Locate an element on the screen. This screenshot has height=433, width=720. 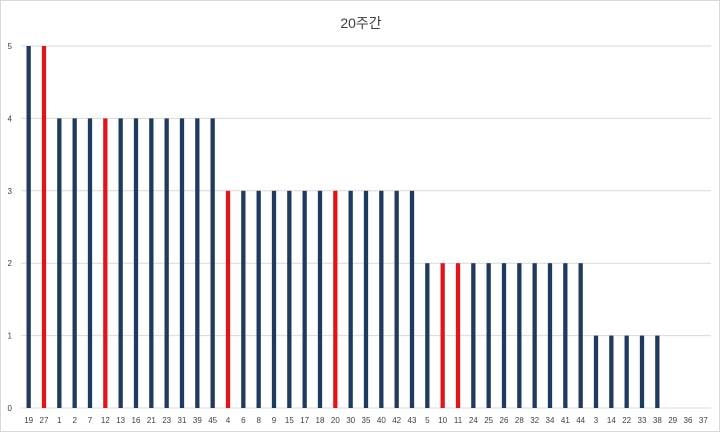
x-tick-label: 25 is located at coordinates (488, 420).